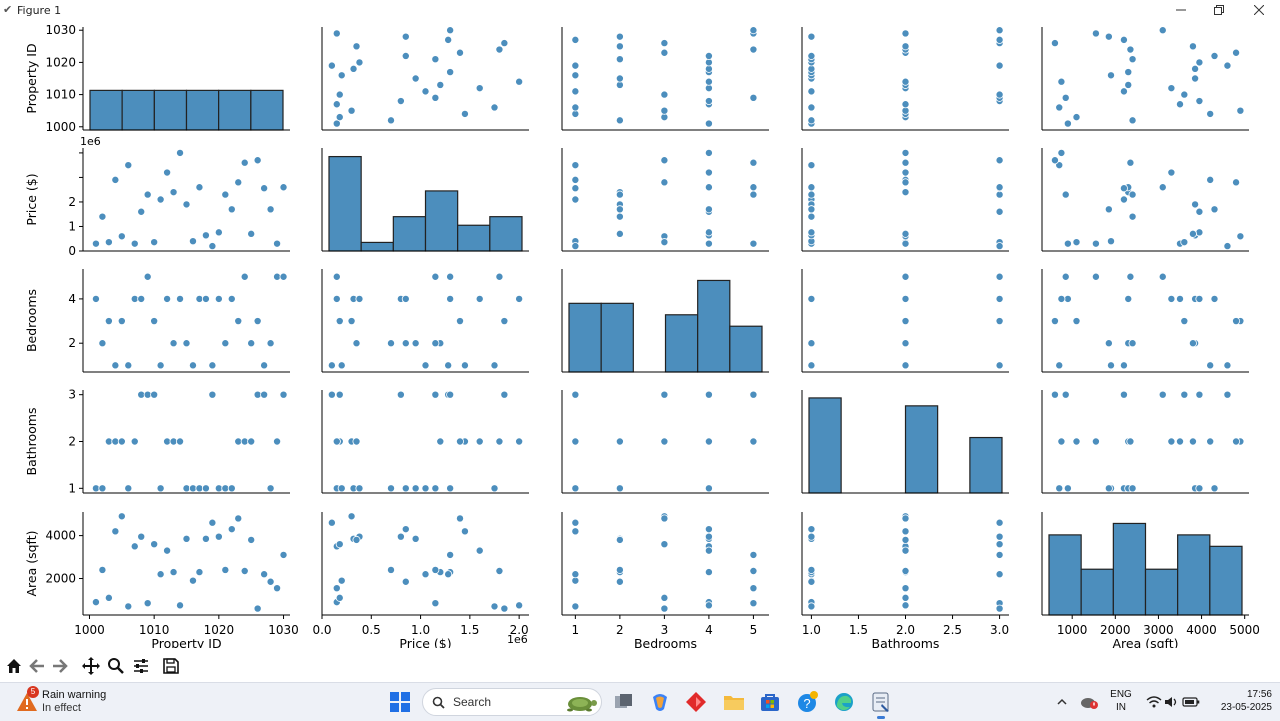 The image size is (1280, 721). I want to click on start-button, so click(400, 702).